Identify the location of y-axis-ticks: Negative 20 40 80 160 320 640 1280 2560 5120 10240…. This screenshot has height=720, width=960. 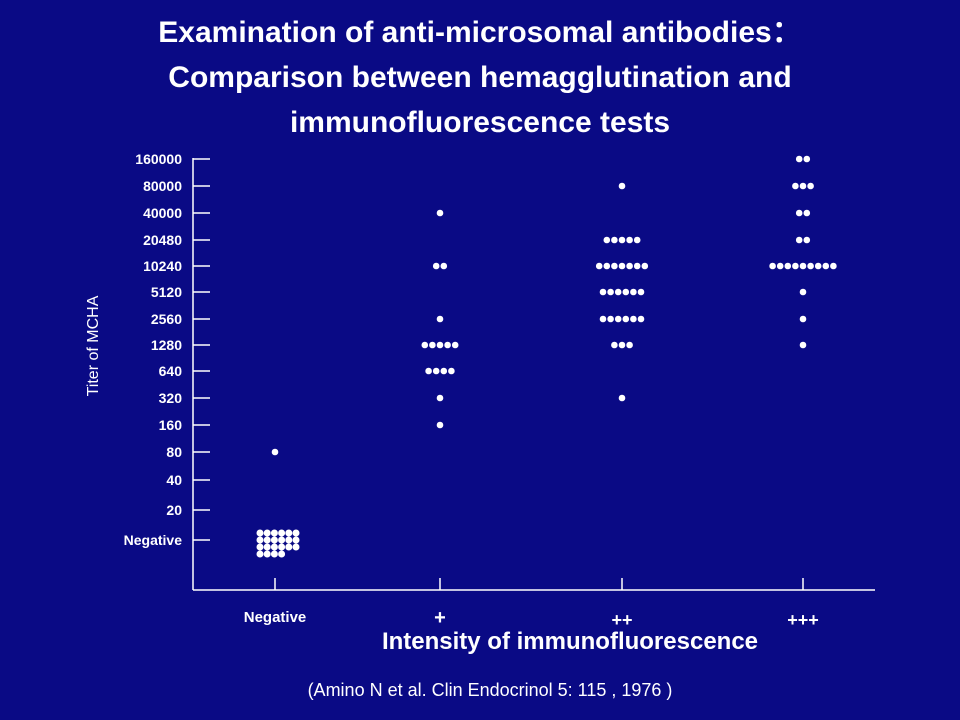
(167, 349).